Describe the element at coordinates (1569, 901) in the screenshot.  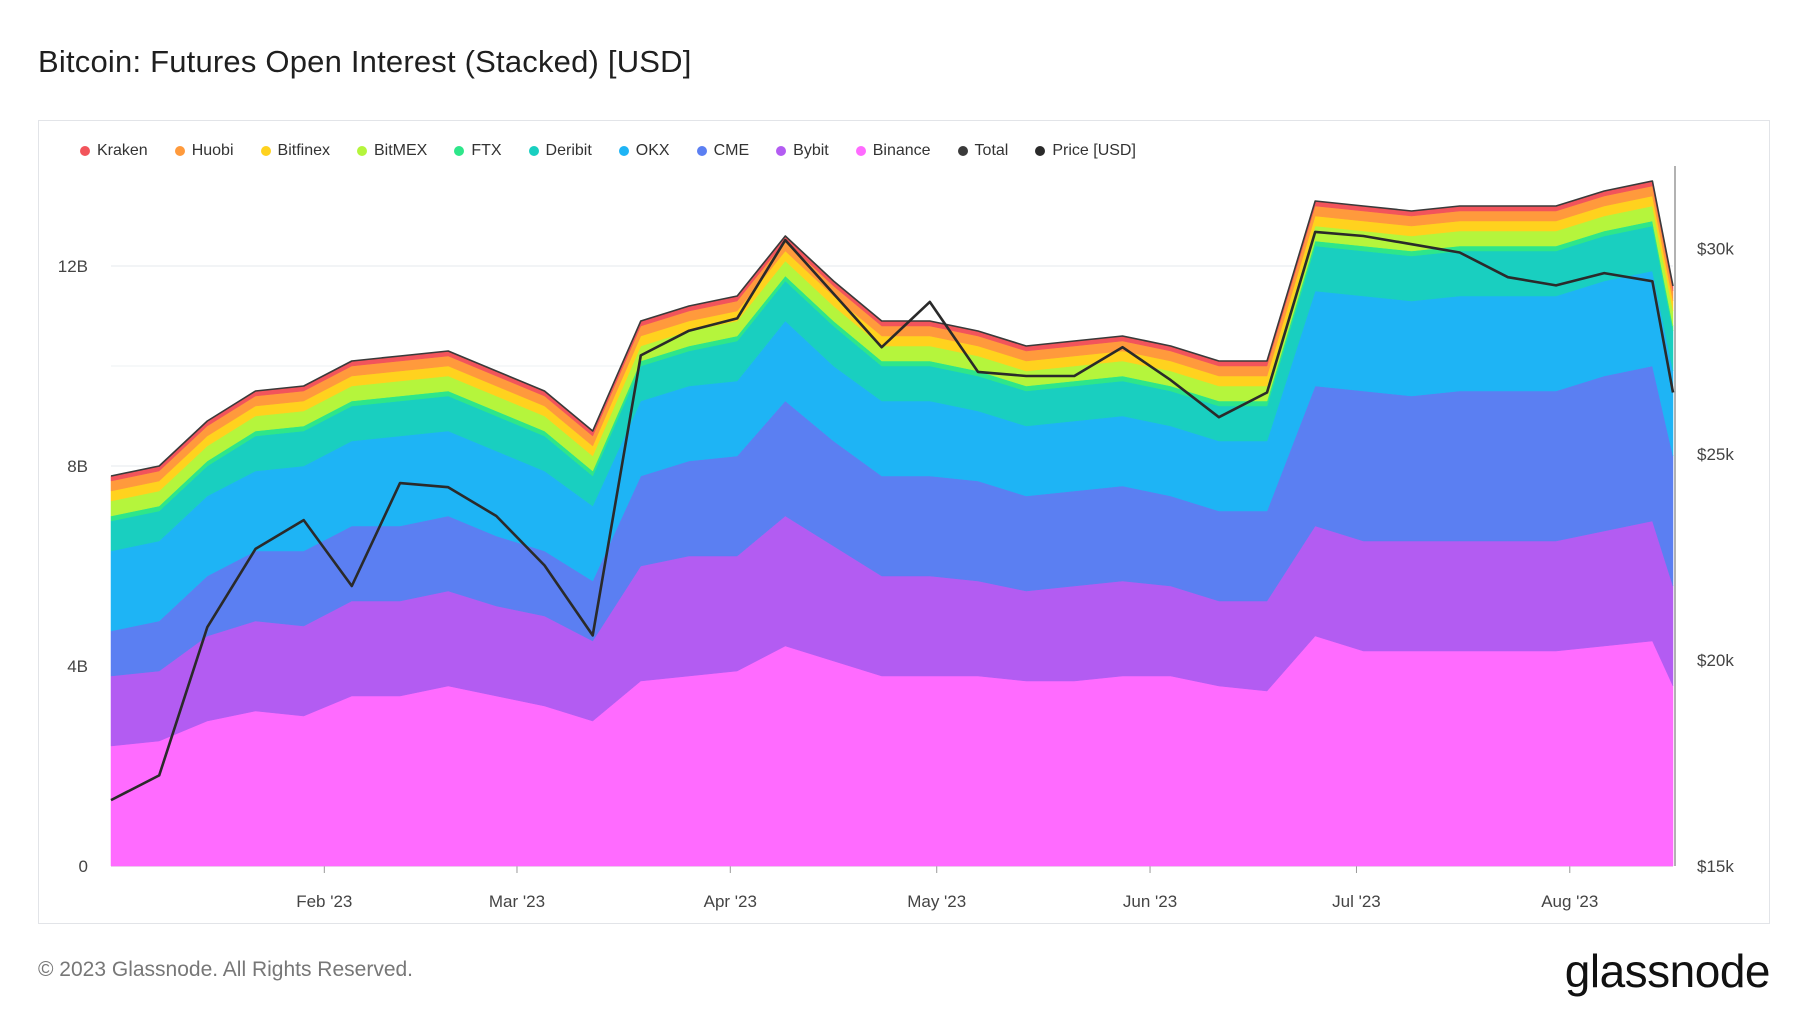
I see `x-tick-label: Aug '23` at that location.